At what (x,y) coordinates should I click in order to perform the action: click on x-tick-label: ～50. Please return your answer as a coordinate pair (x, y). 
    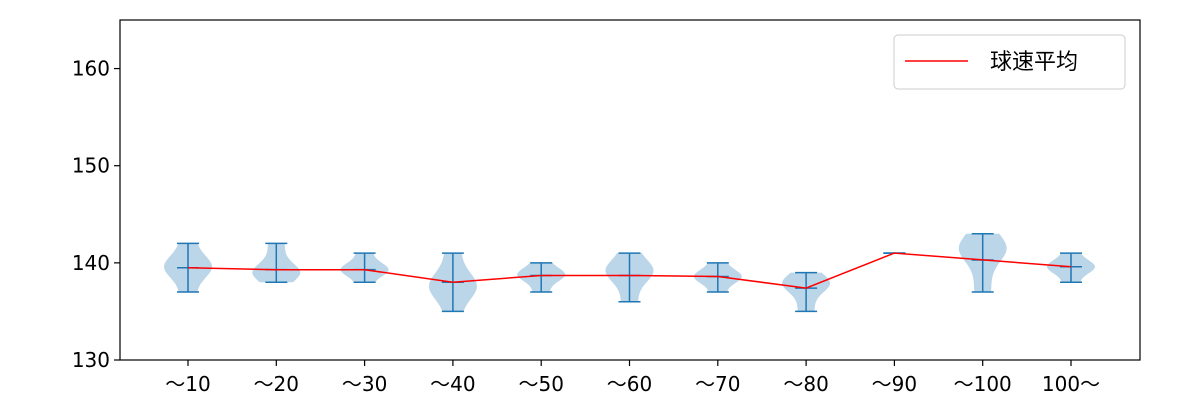
    Looking at the image, I should click on (540, 384).